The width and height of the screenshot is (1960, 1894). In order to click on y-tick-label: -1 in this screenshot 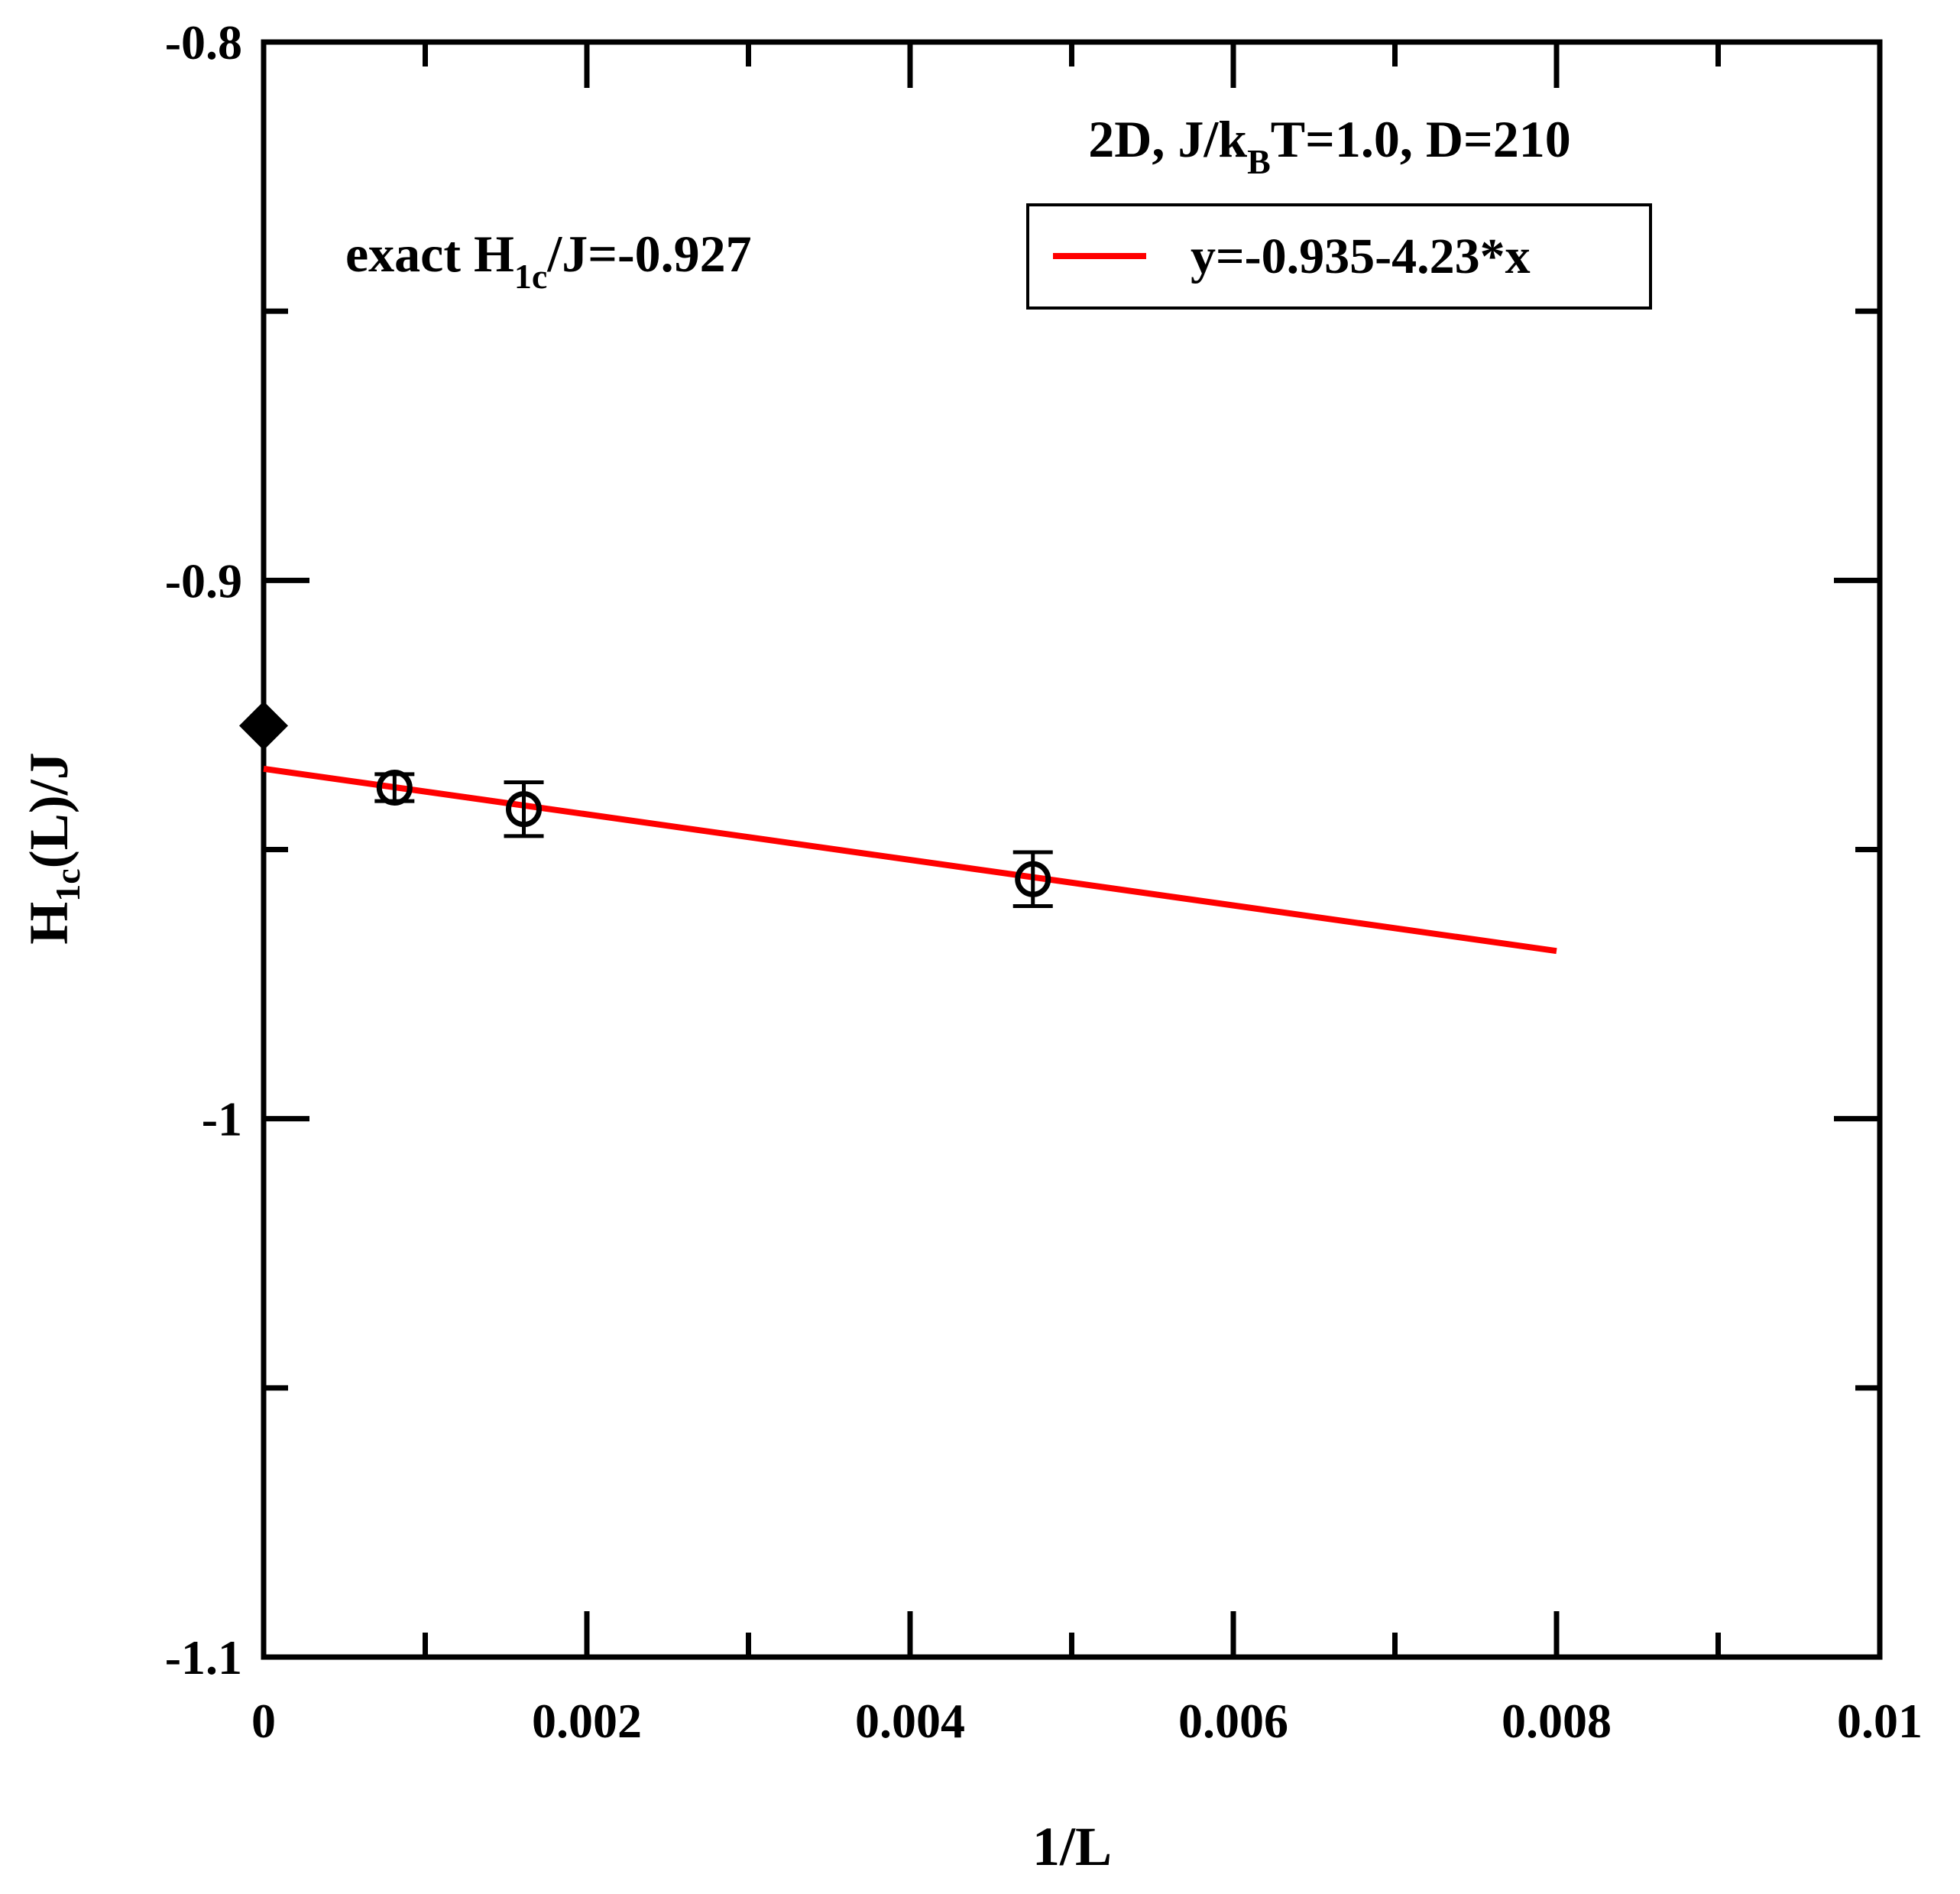, I will do `click(222, 1119)`.